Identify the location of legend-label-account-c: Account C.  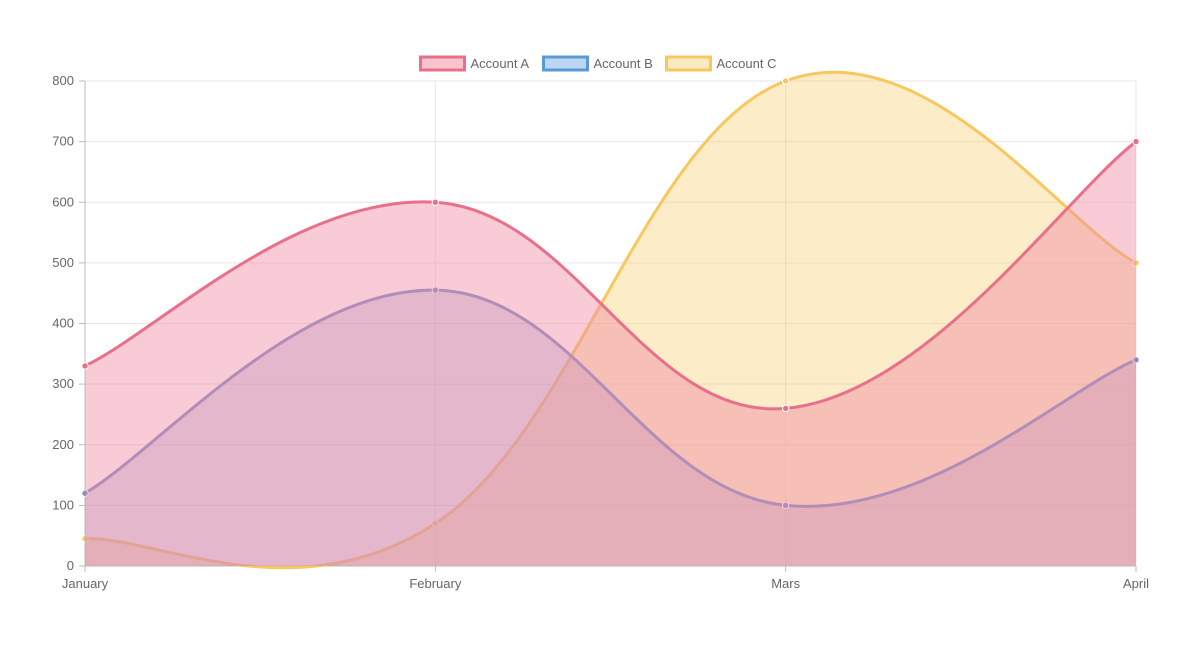
(747, 63).